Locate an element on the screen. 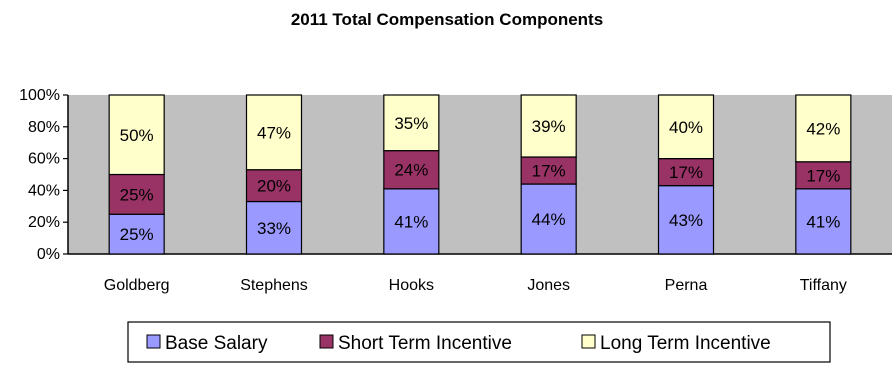 The height and width of the screenshot is (376, 894). bar-value-label: 20% is located at coordinates (274, 186).